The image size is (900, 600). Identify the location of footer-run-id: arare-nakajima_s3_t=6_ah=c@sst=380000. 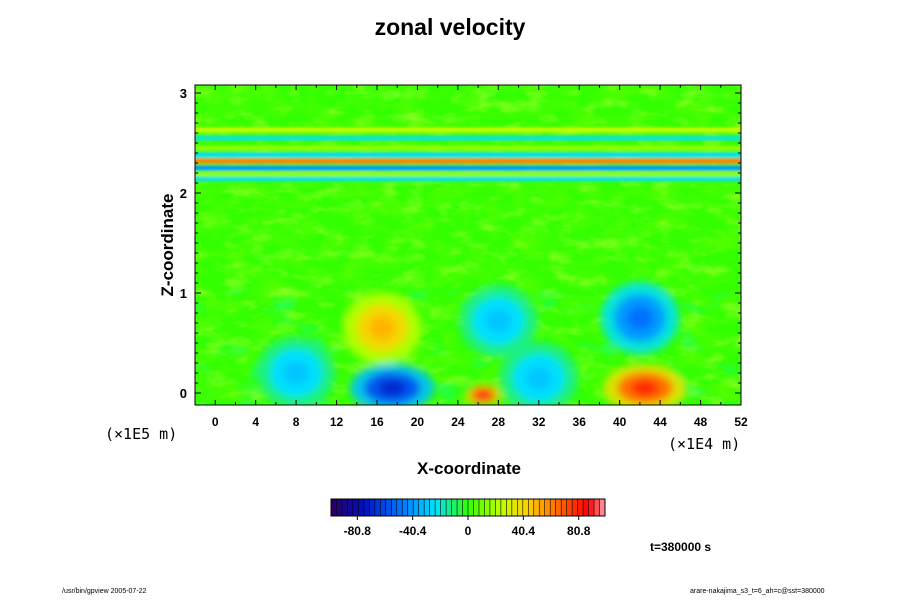
(757, 591).